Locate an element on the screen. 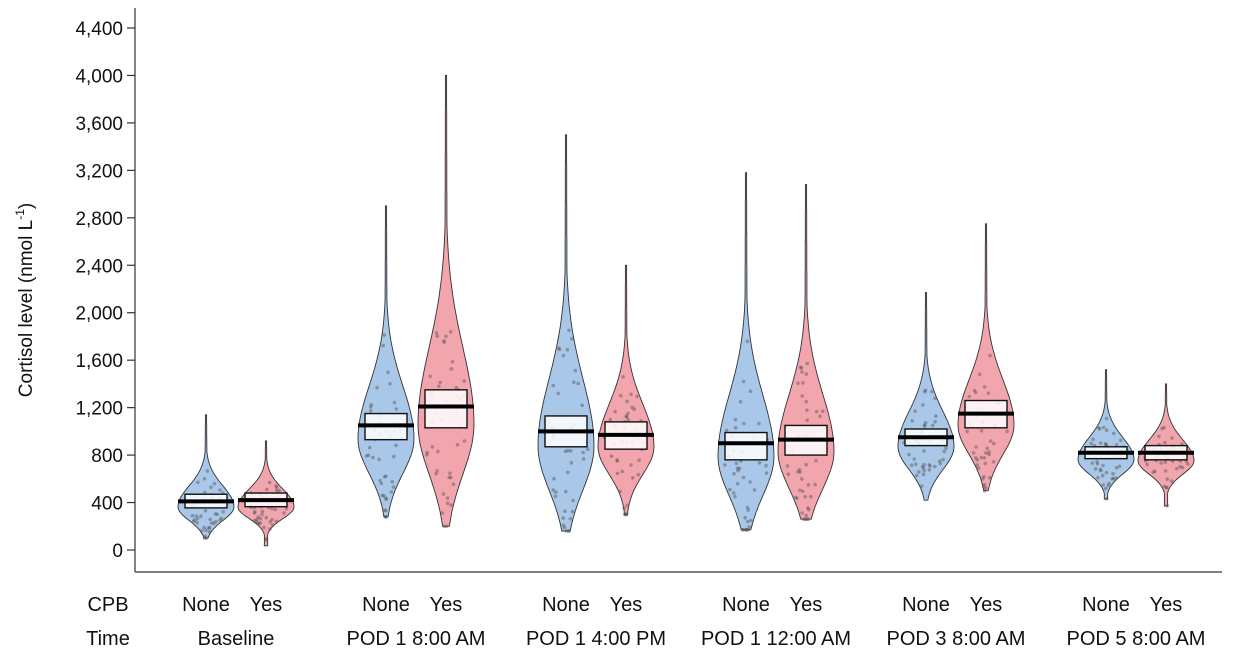 The width and height of the screenshot is (1236, 652). y-tick-label: 1,200 is located at coordinates (99, 409).